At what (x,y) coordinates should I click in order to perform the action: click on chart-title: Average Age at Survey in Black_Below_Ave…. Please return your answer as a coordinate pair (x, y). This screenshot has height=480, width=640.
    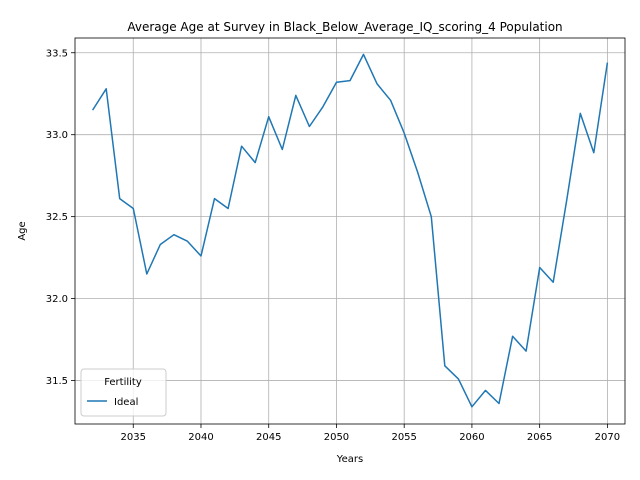
    Looking at the image, I should click on (344, 27).